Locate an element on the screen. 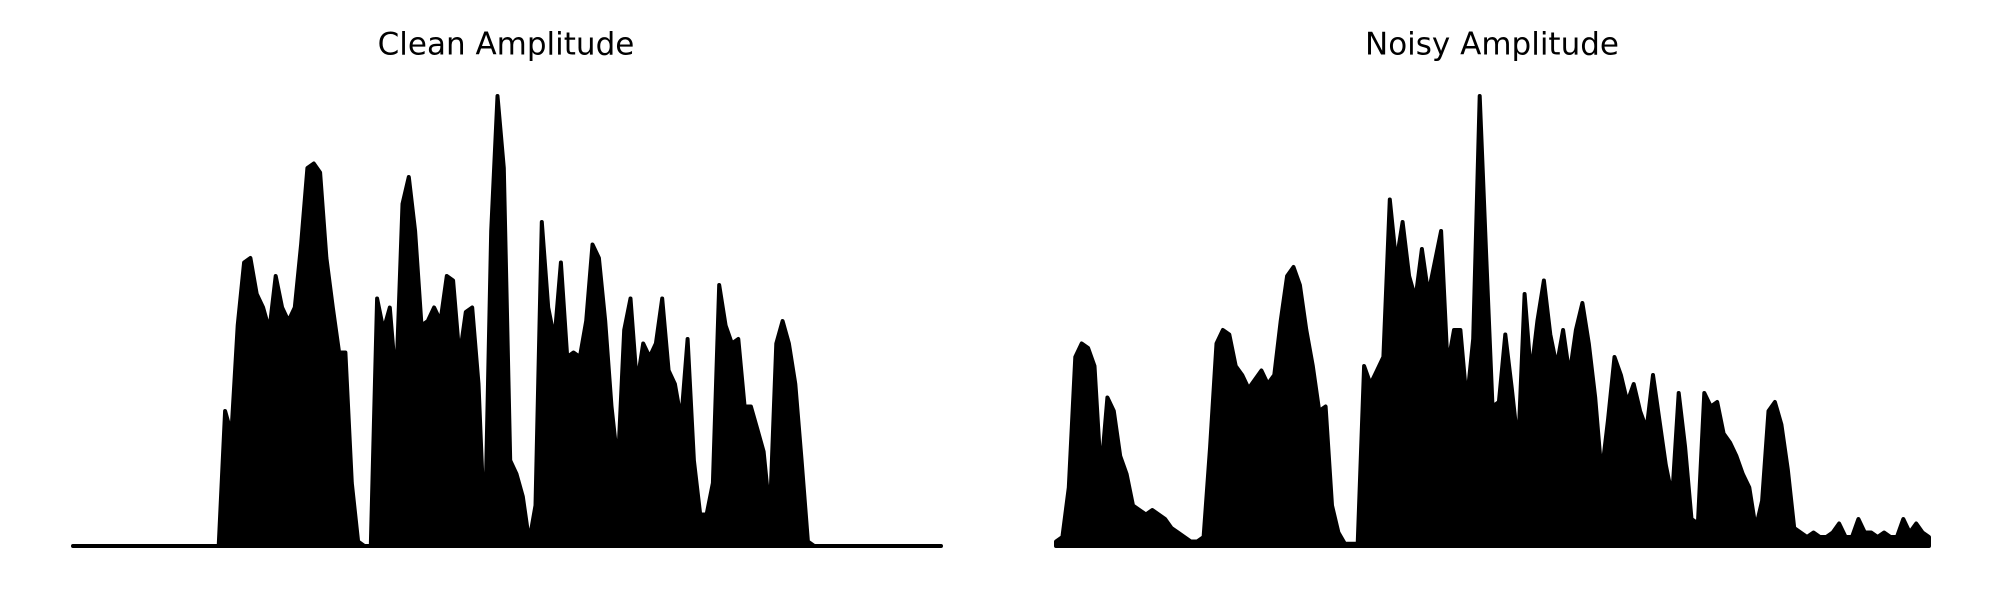 The width and height of the screenshot is (2000, 600). chart-title: Noisy Amplitude is located at coordinates (1492, 45).